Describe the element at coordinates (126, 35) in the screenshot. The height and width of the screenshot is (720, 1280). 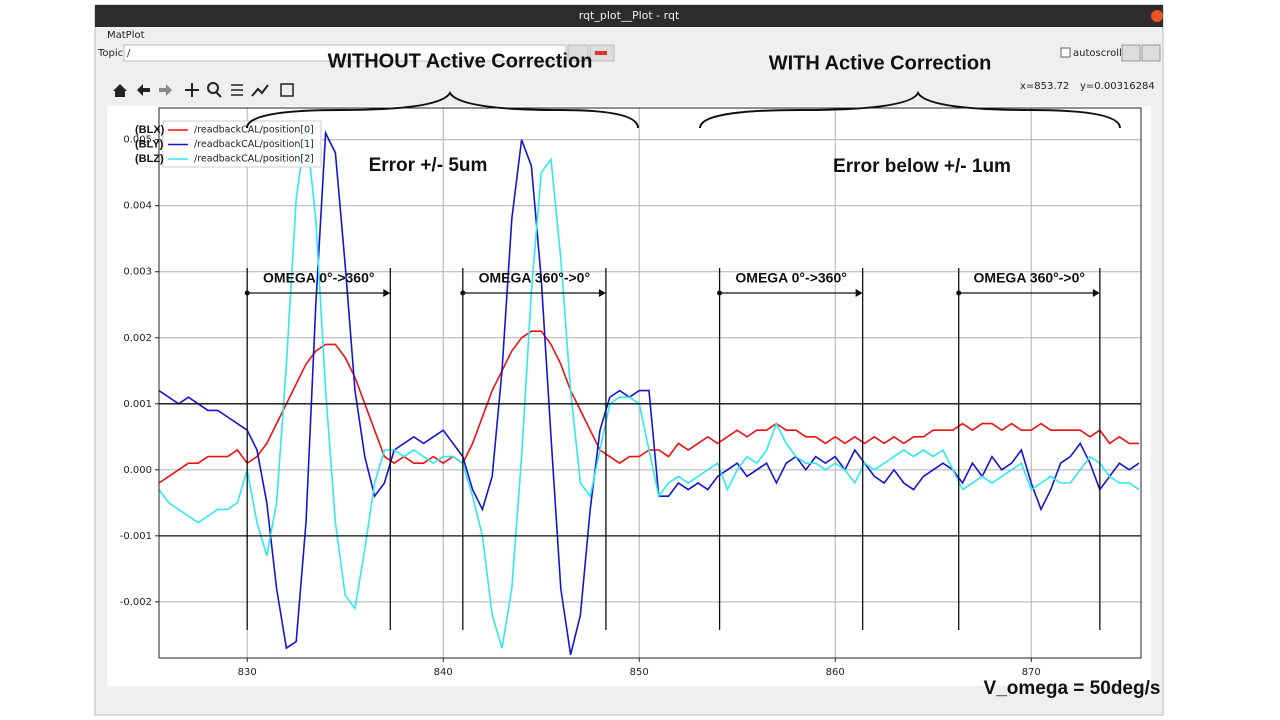
I see `panel-label: MatPlot` at that location.